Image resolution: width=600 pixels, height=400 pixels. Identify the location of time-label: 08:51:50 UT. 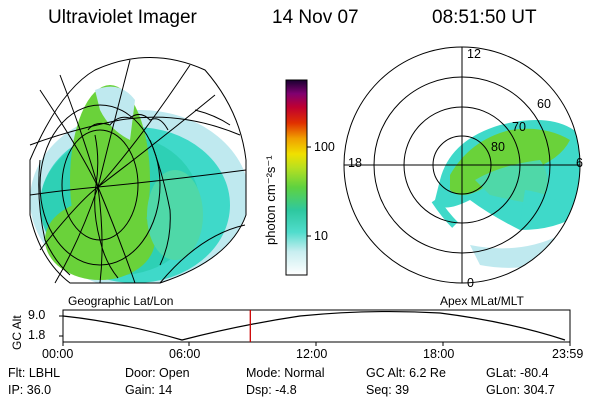
(484, 17).